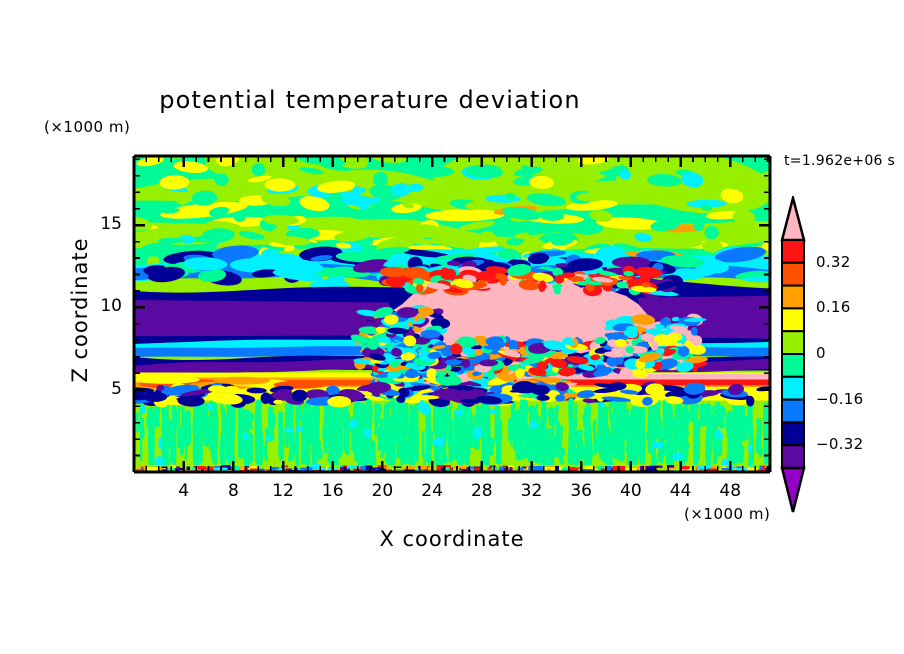 The width and height of the screenshot is (904, 654). What do you see at coordinates (111, 306) in the screenshot?
I see `y-tick-label: 10` at bounding box center [111, 306].